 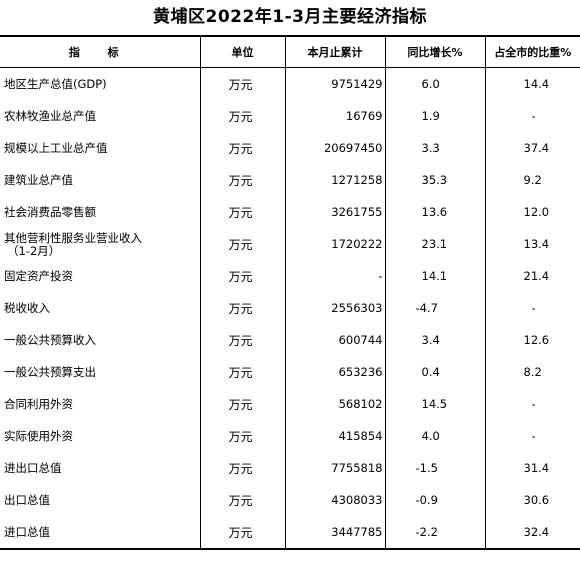 I want to click on indicator-name-cell: 规模以上工业总产值, so click(x=100, y=148).